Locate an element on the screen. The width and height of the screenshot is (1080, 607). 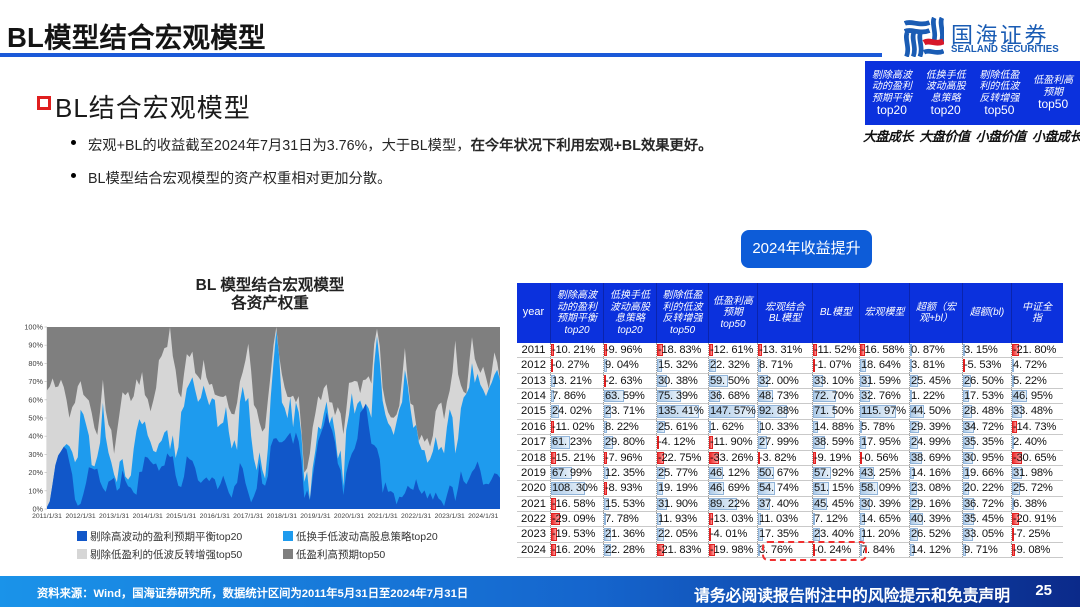
svg-text: 2019/1/31 is located at coordinates (315, 516).